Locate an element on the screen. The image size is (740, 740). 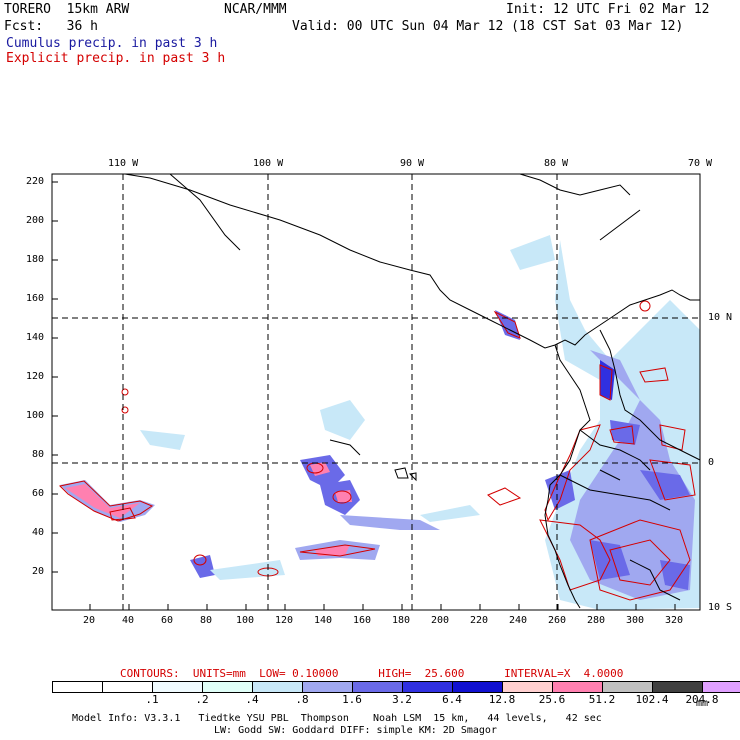
y-tick-label: 60 is located at coordinates (38, 493).